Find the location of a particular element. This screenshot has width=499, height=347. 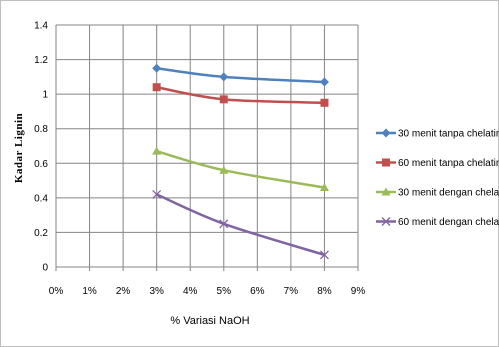

y-tick-labels: 0 0.2 0.4 0.6 0.8 1 1.2 1.4 is located at coordinates (41, 147).